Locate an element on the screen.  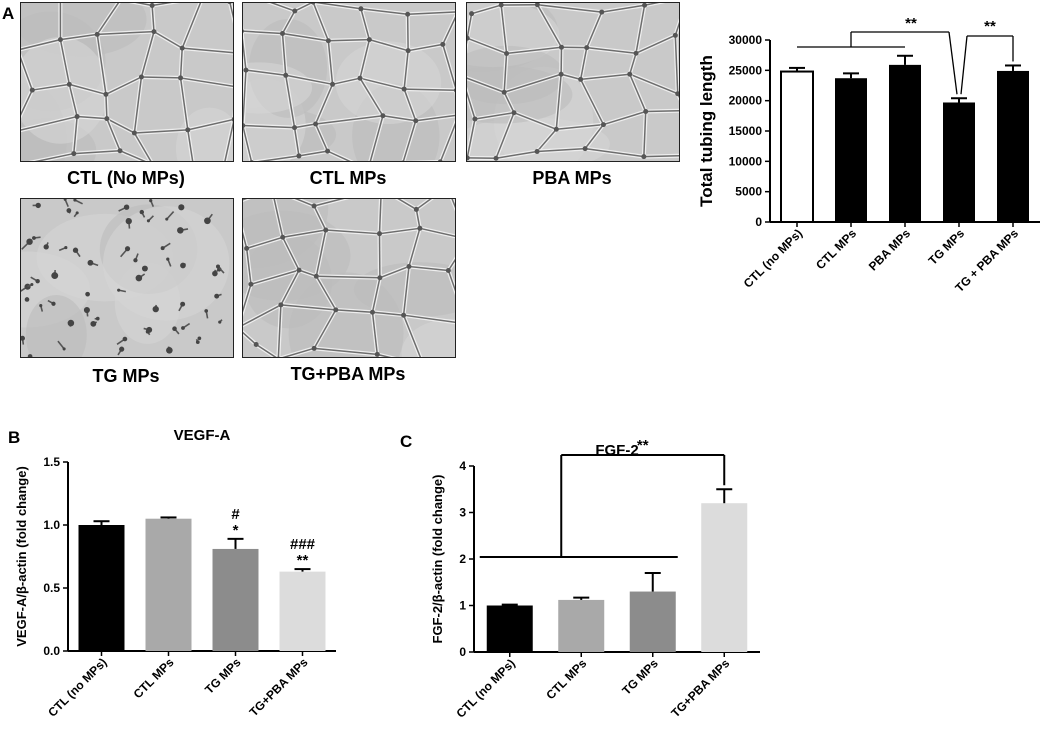
x-tick-label: TG MPs is located at coordinates (640, 677).